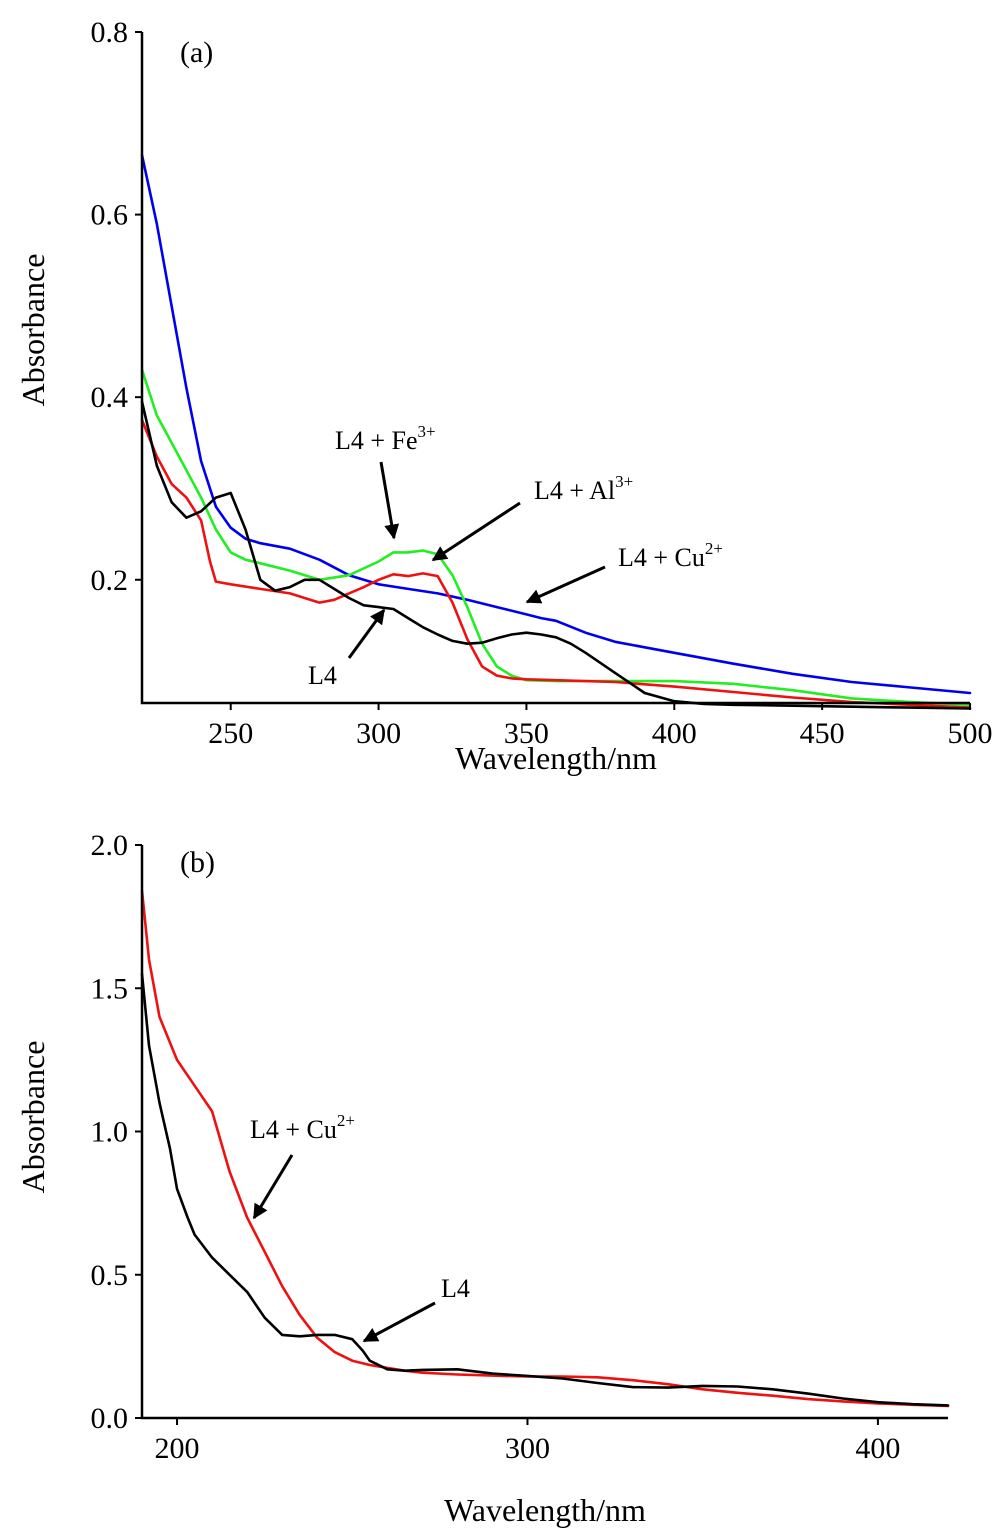  I want to click on panel-a-x-axis-title: Wavelength/nm, so click(556, 758).